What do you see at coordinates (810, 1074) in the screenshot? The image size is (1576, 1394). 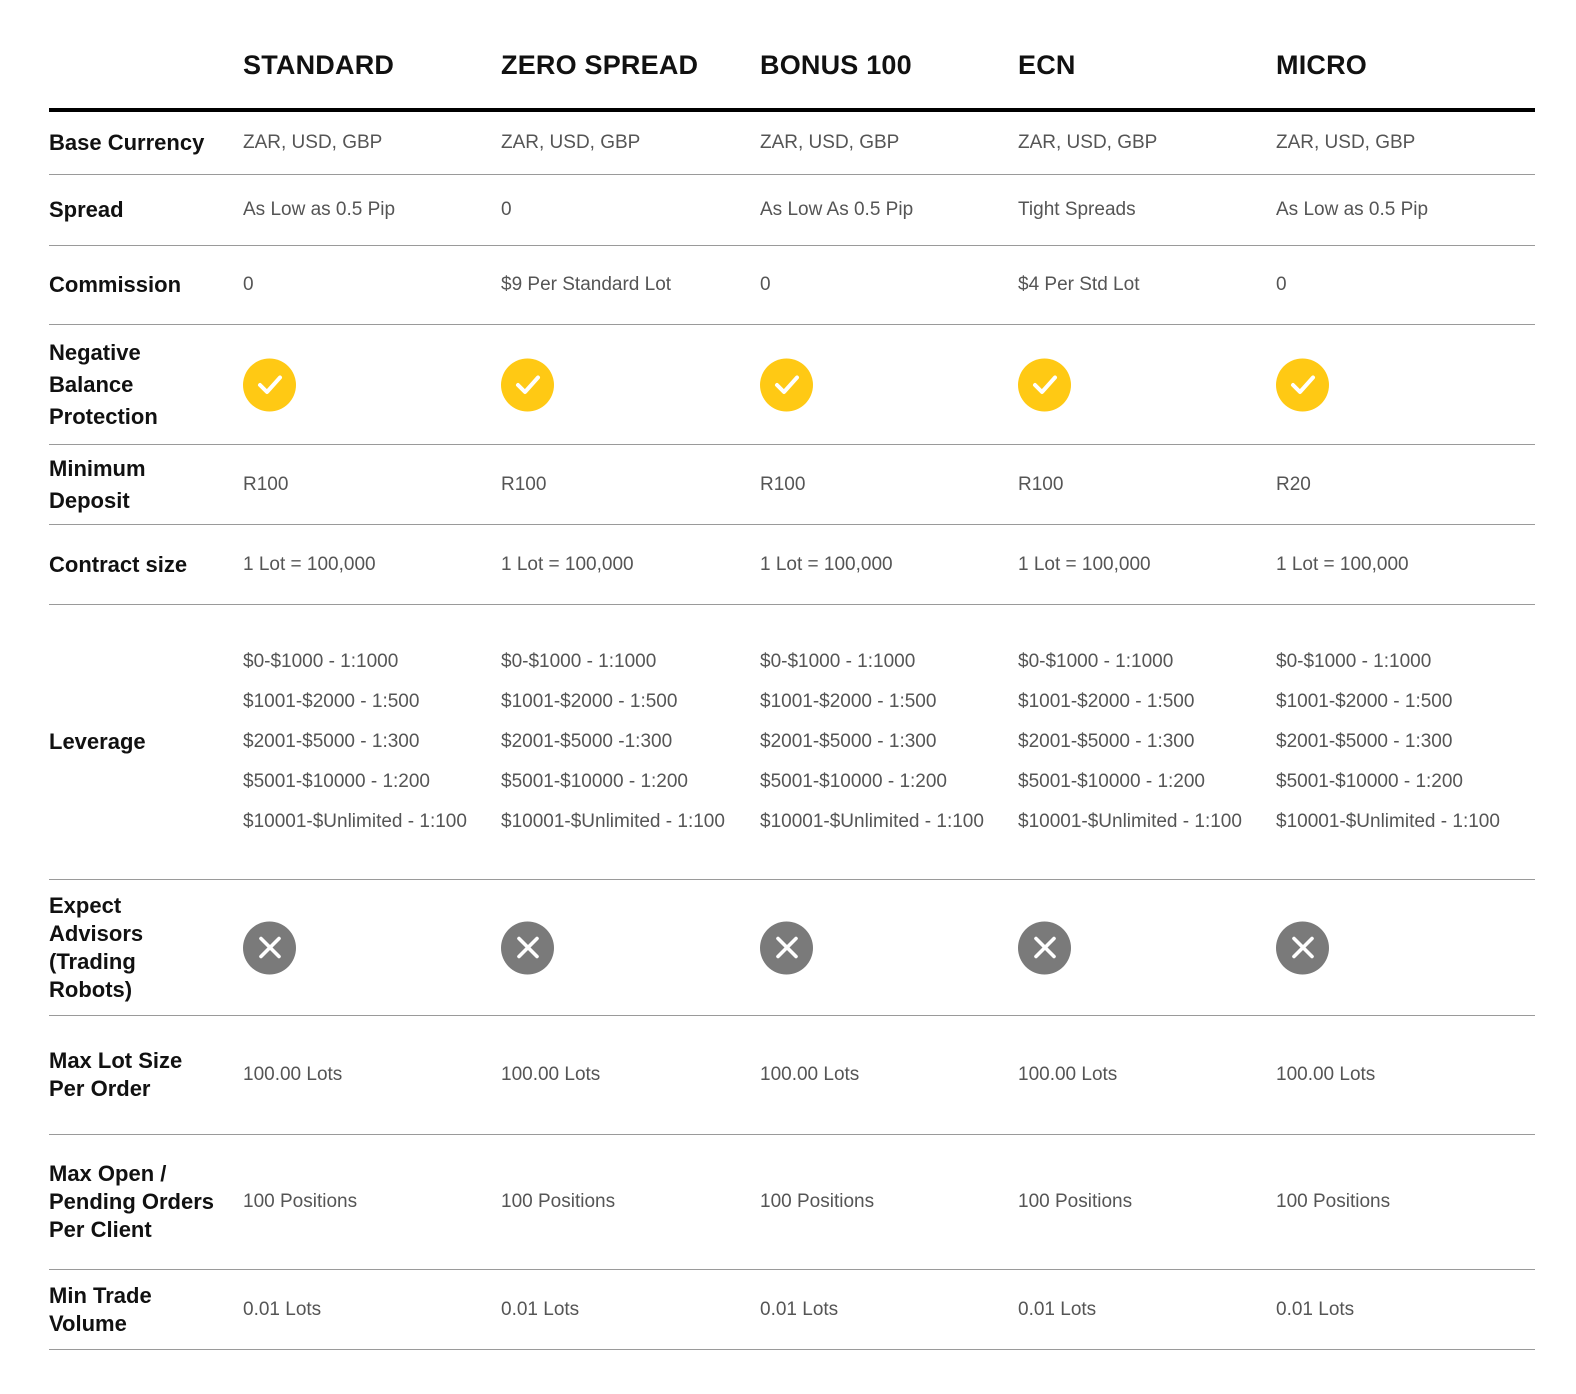 I see `cell-max-lot-size-bonus-100: 100.00 Lots` at bounding box center [810, 1074].